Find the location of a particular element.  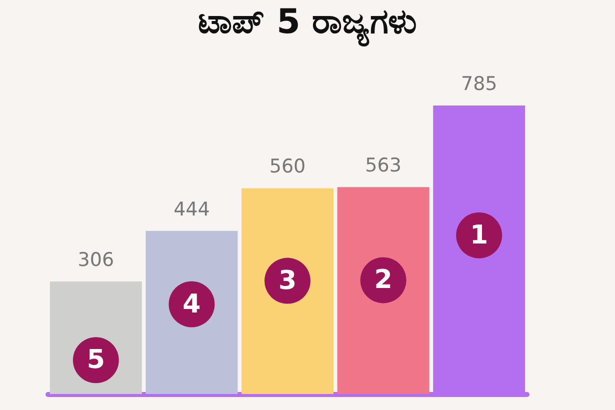

annotation: 4 is located at coordinates (191, 304).